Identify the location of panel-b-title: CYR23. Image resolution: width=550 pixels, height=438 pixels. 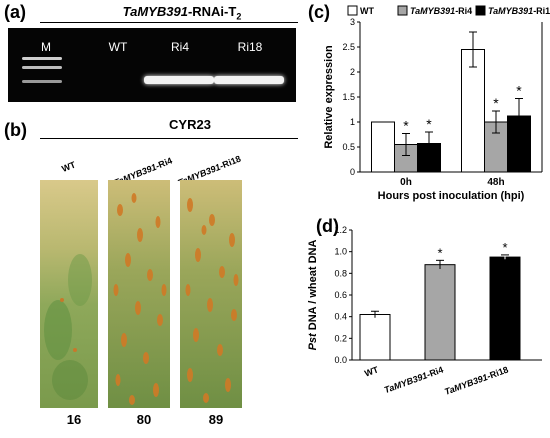
(190, 124).